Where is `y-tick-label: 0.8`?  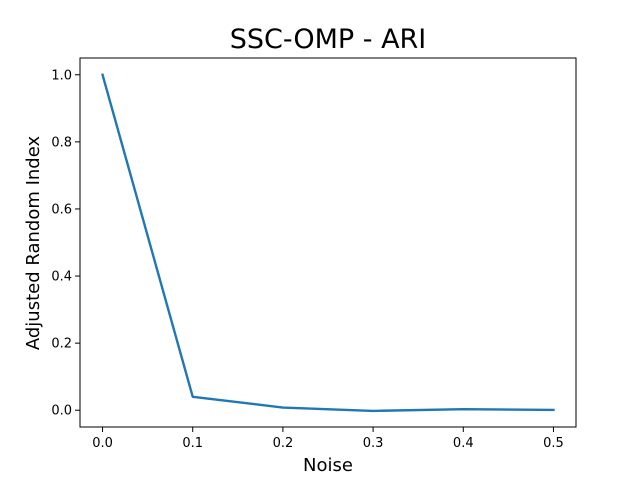 y-tick-label: 0.8 is located at coordinates (61, 142).